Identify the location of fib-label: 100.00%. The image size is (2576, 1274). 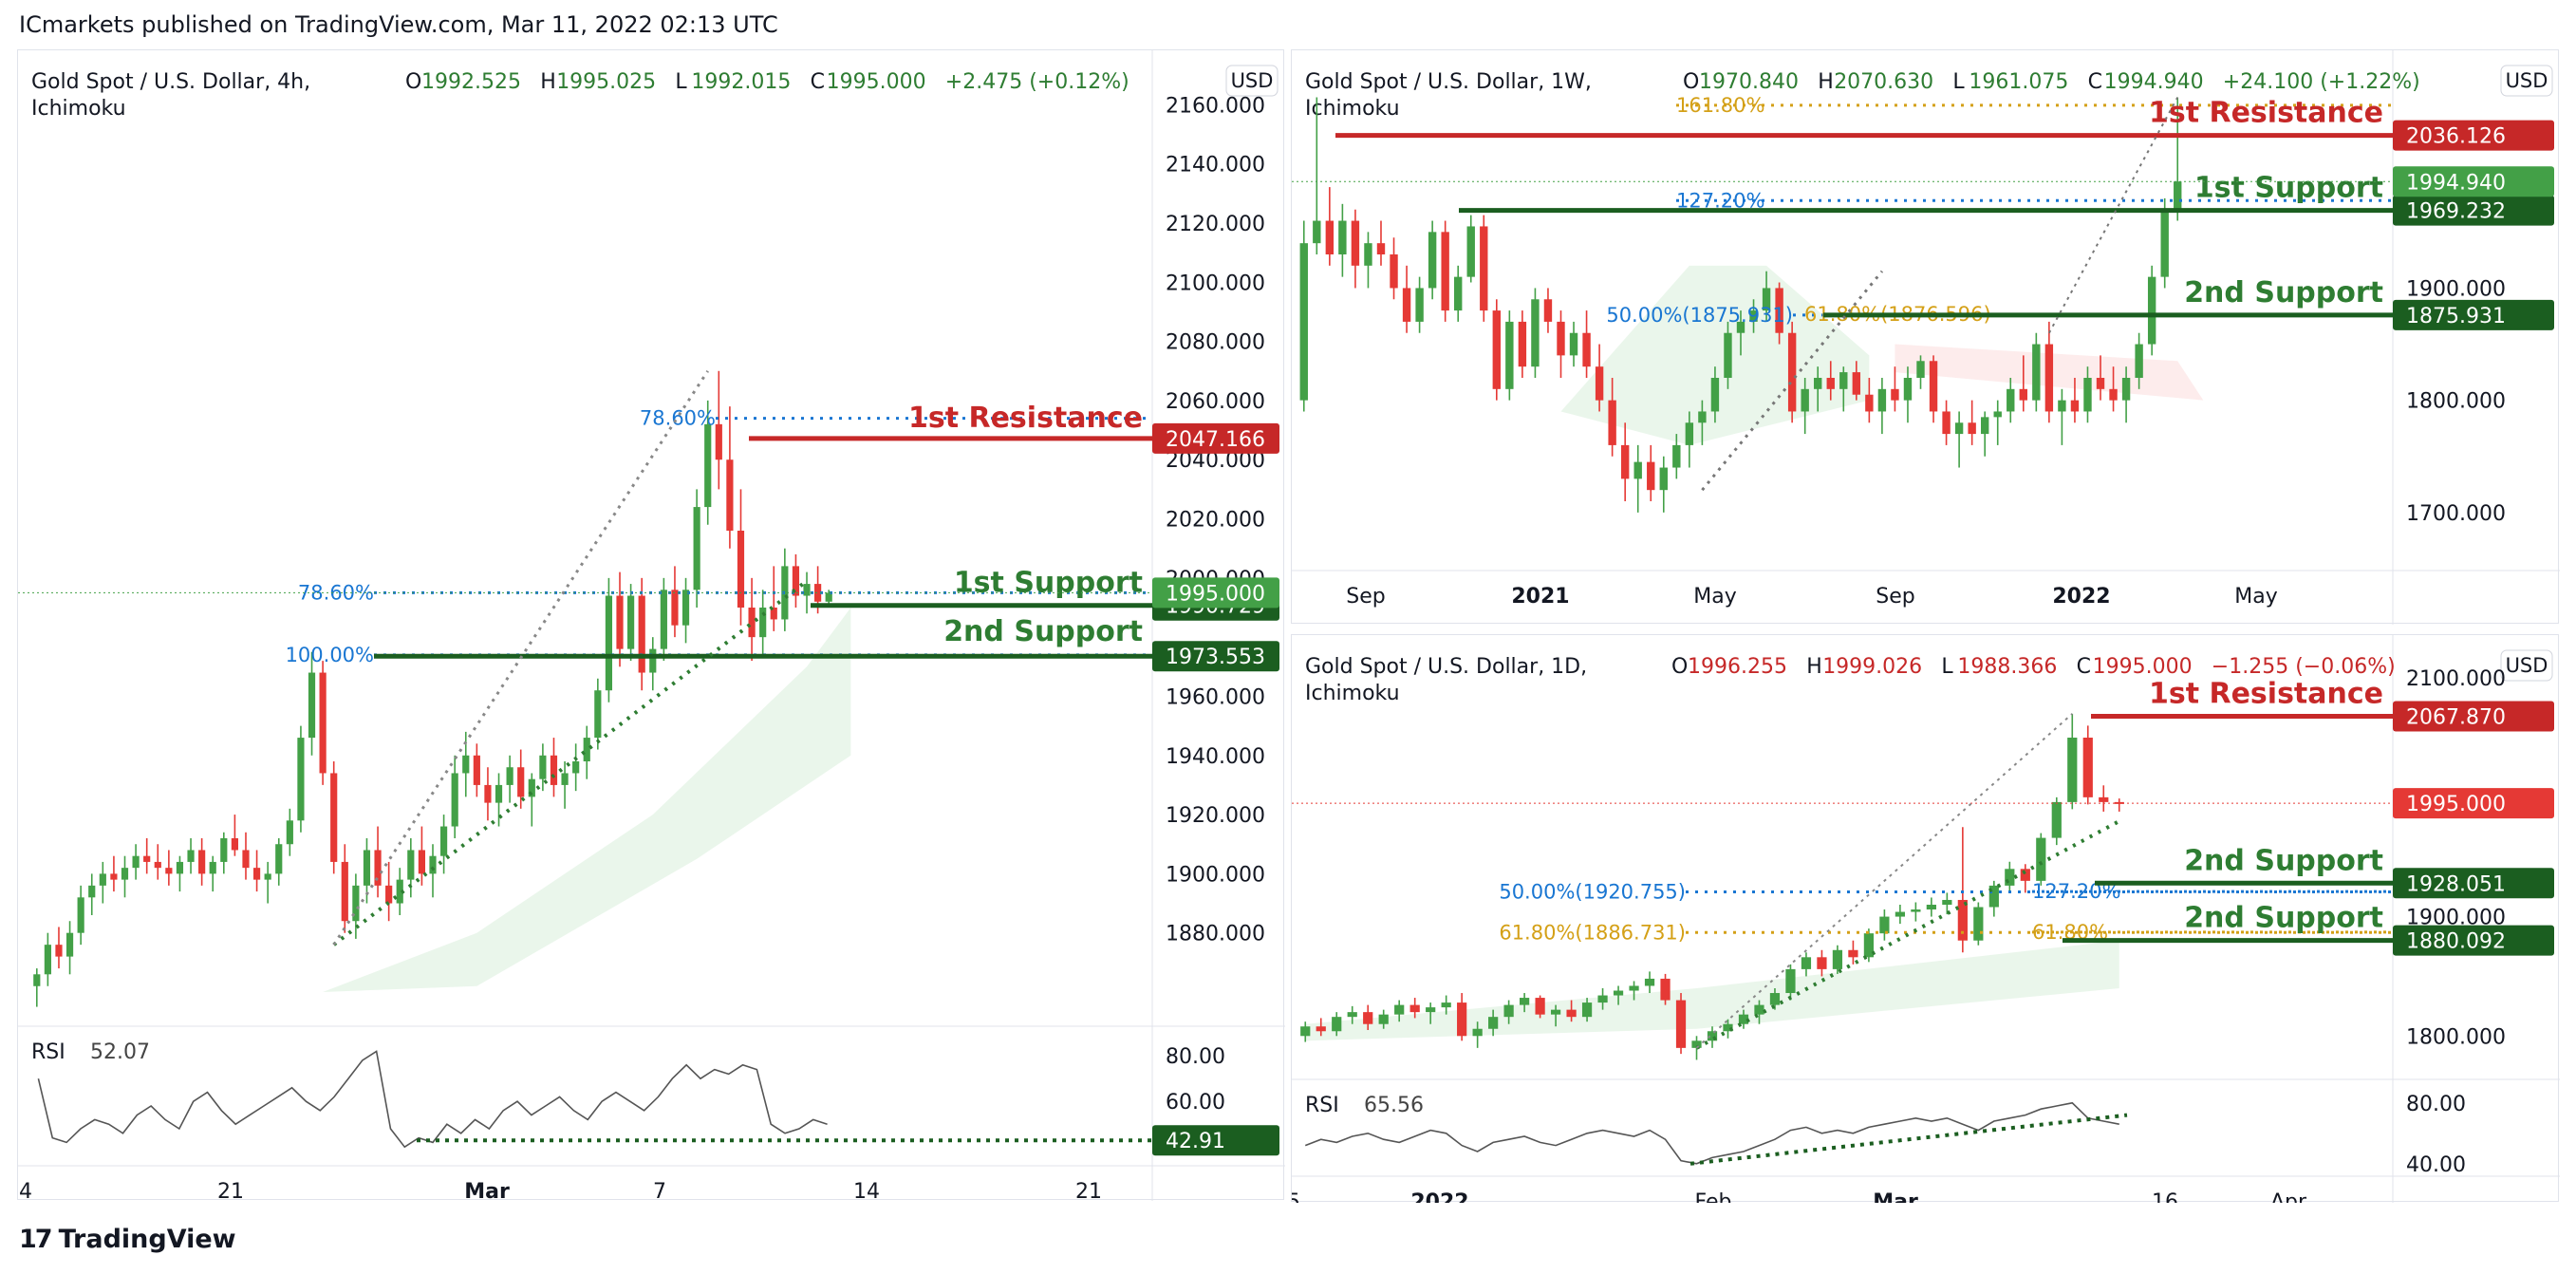
(330, 655).